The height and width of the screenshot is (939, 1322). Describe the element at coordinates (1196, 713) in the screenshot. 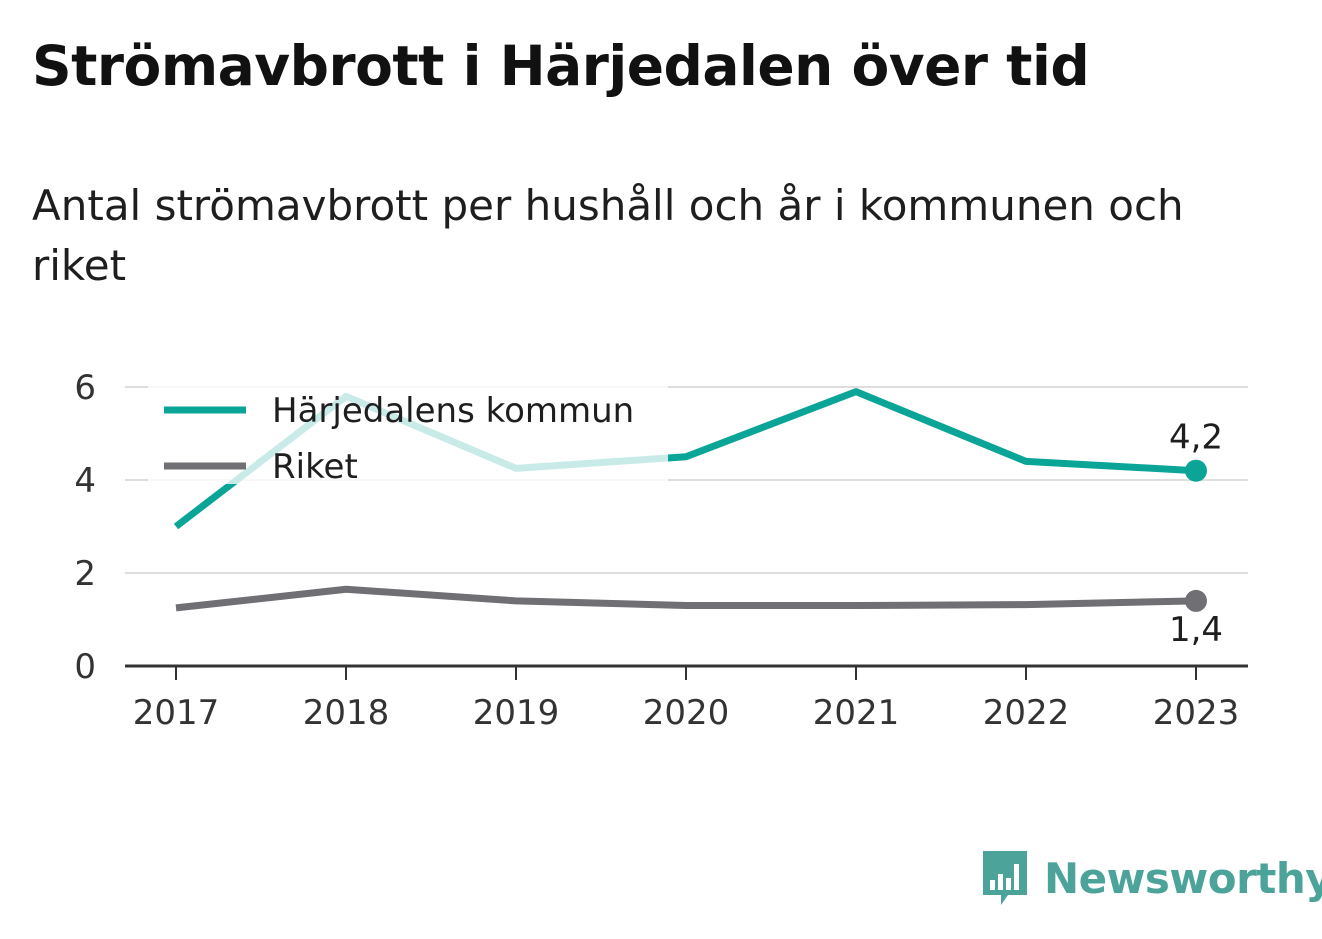

I see `x-tick-label: 2023` at that location.